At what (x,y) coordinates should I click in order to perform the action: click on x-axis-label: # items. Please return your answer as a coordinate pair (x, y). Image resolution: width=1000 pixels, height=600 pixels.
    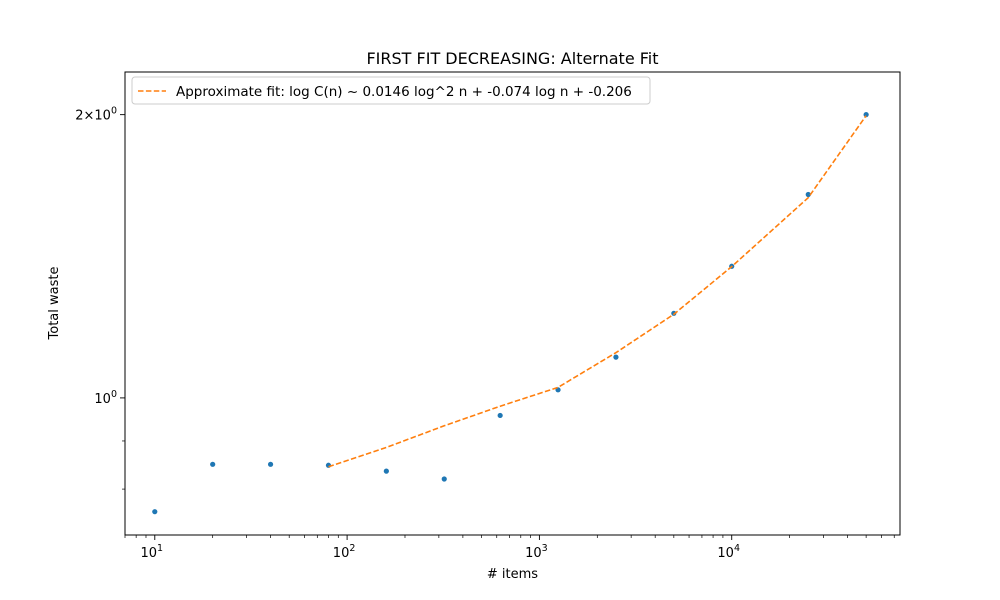
    Looking at the image, I should click on (512, 574).